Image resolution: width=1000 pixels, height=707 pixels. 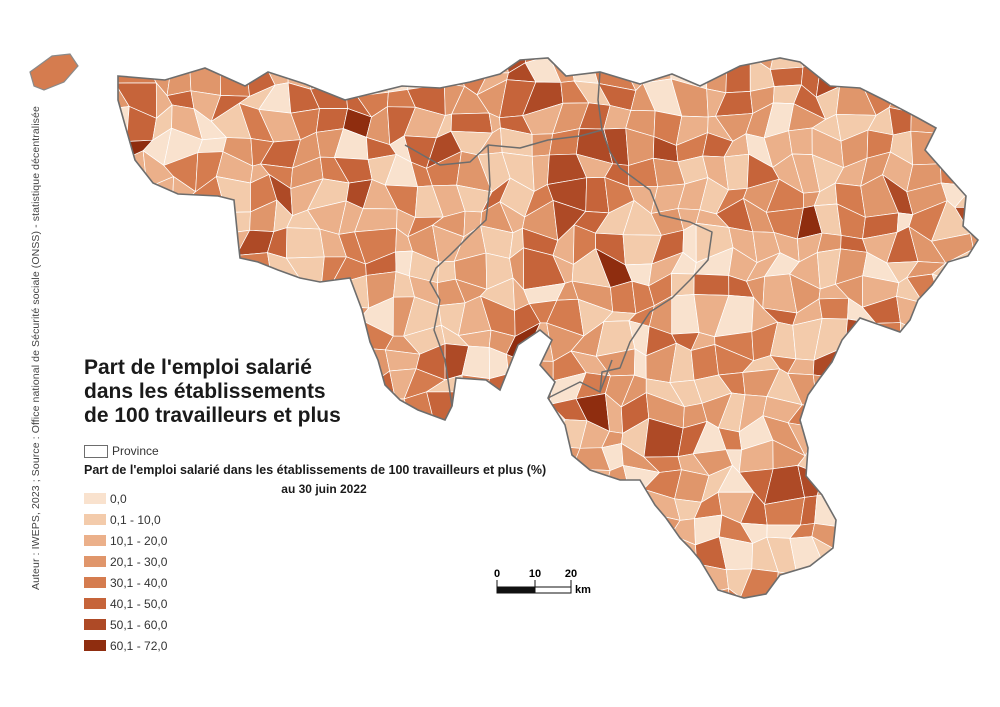 What do you see at coordinates (125, 603) in the screenshot?
I see `legend-item: 40,1 - 50,0` at bounding box center [125, 603].